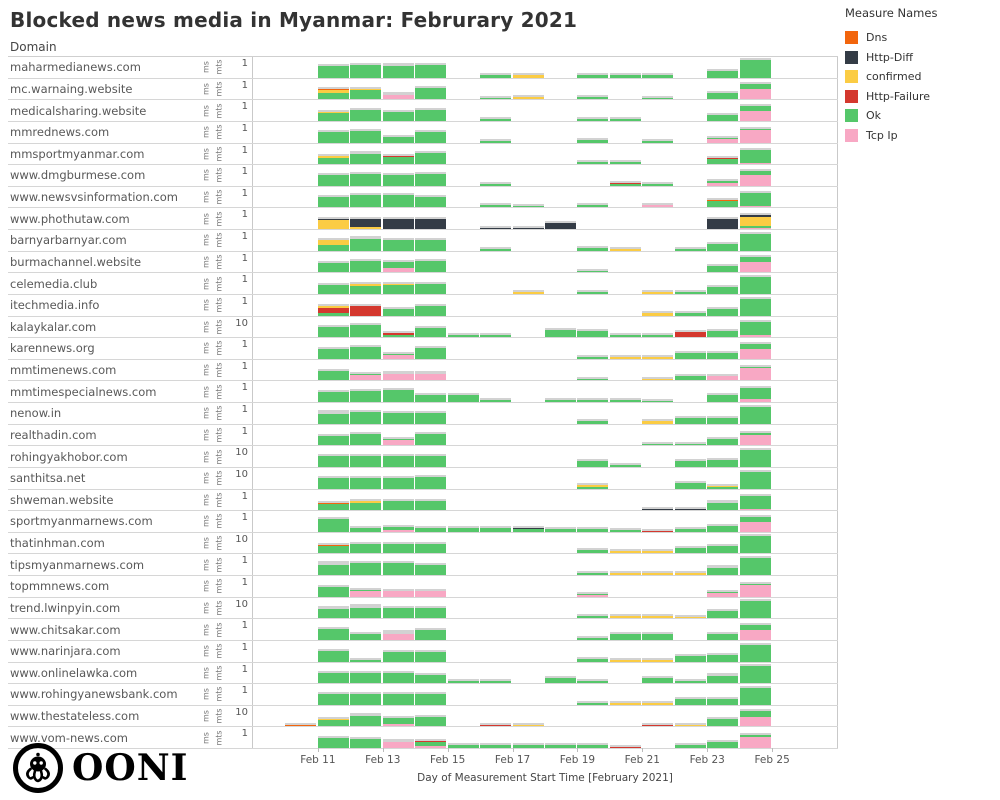  What do you see at coordinates (920, 136) in the screenshot?
I see `legend-item-tcp-ip: Tcp Ip` at bounding box center [920, 136].